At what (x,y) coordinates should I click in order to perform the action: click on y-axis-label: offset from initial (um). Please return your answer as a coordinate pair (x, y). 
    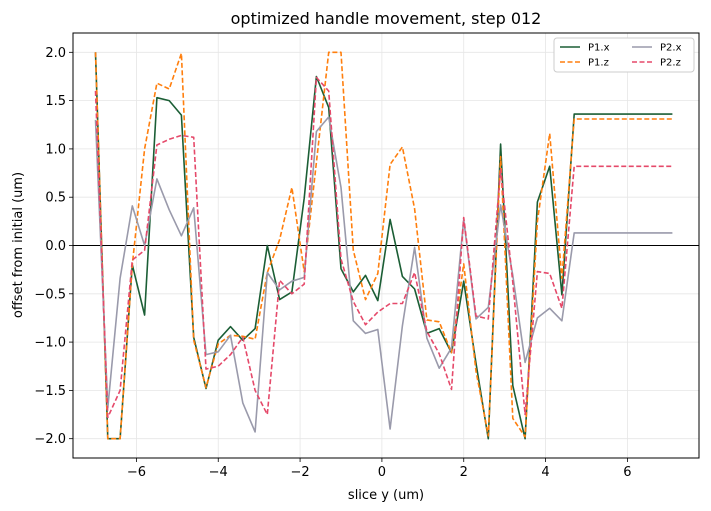
    Looking at the image, I should click on (18, 245).